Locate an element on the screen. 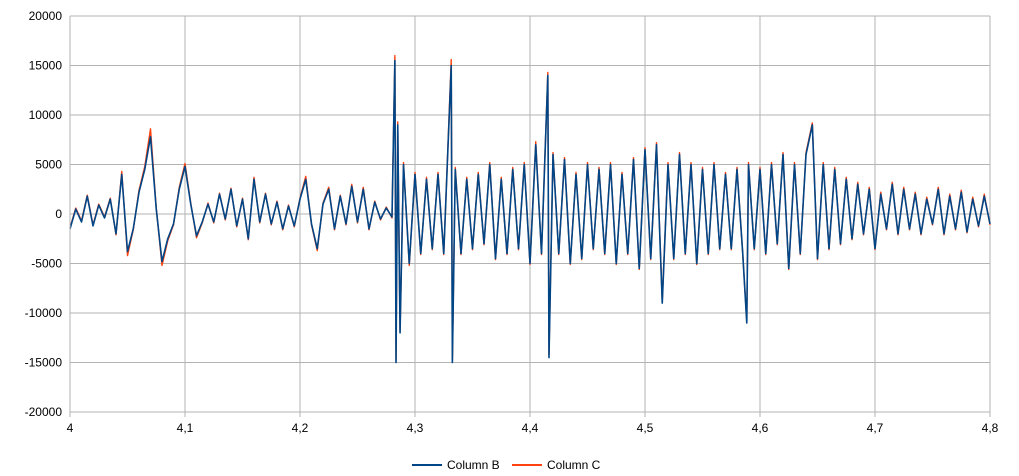 This screenshot has width=1019, height=476. legend: Column B Column C is located at coordinates (506, 465).